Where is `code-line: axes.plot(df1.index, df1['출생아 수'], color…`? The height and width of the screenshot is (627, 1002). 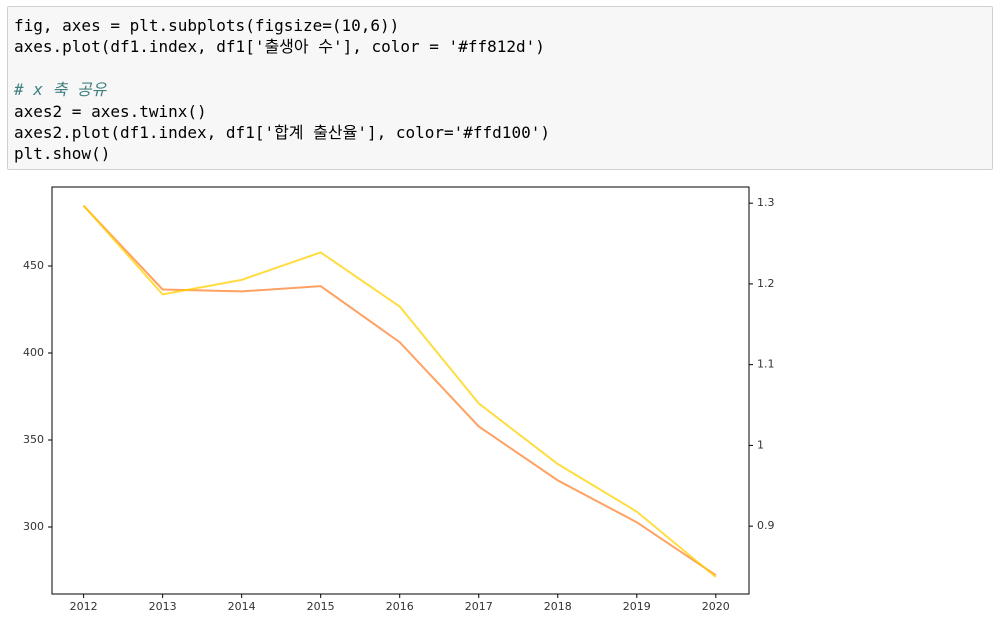 code-line: axes.plot(df1.index, df1['출생아 수'], color… is located at coordinates (279, 47).